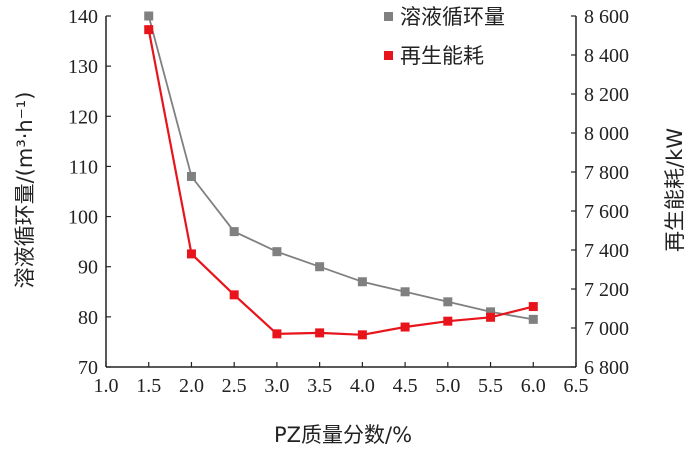  I want to click on x-tick-label: 4.0, so click(362, 386).